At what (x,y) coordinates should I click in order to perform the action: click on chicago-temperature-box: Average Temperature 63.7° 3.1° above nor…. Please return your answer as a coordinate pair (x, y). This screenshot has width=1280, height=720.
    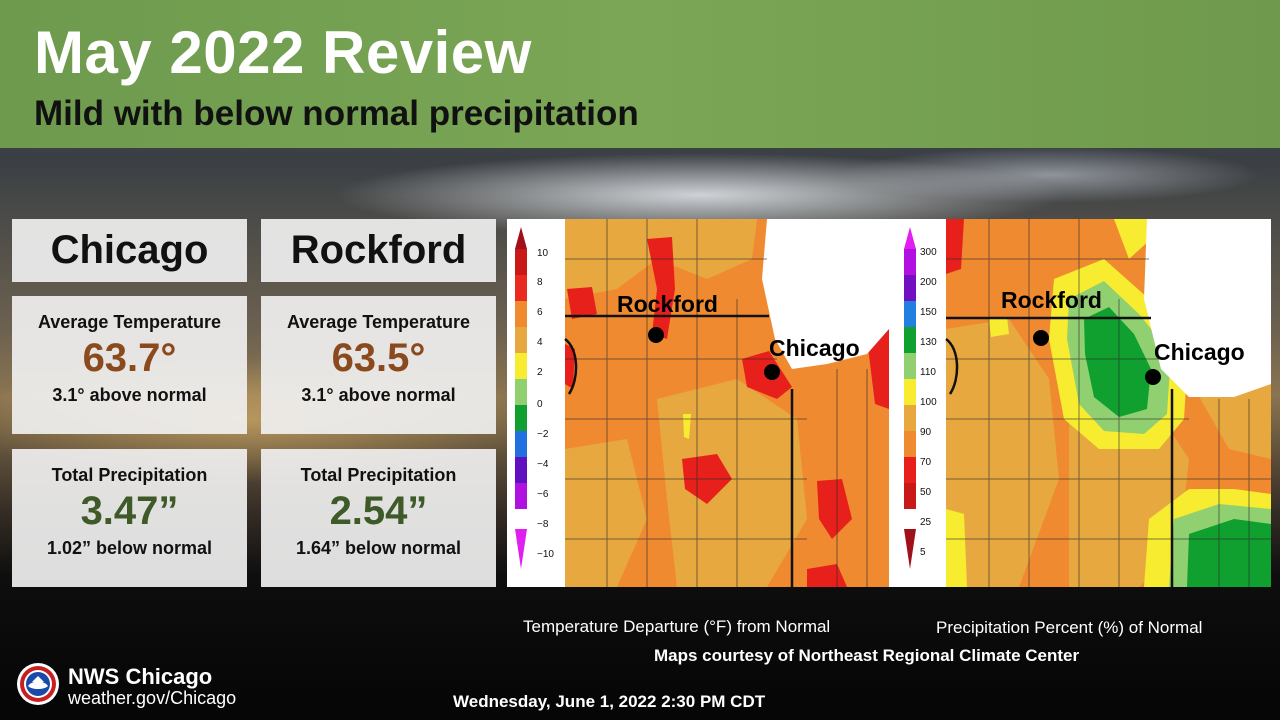
    Looking at the image, I should click on (129, 365).